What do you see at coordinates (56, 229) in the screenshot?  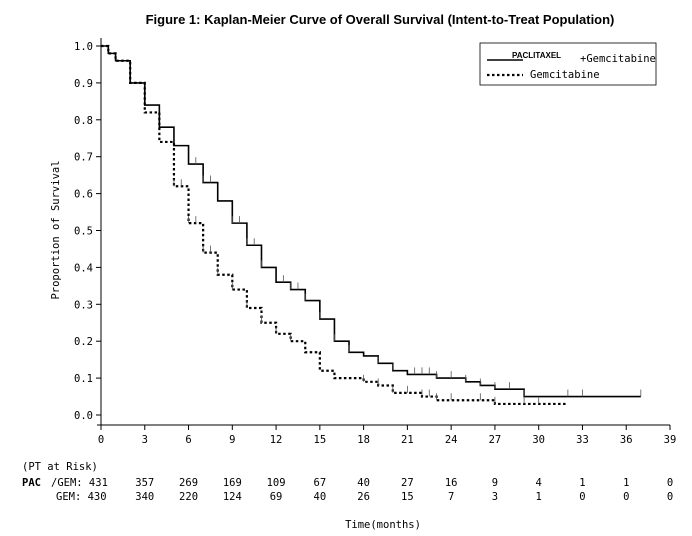 I see `y-axis-label: Proportion of Survival` at bounding box center [56, 229].